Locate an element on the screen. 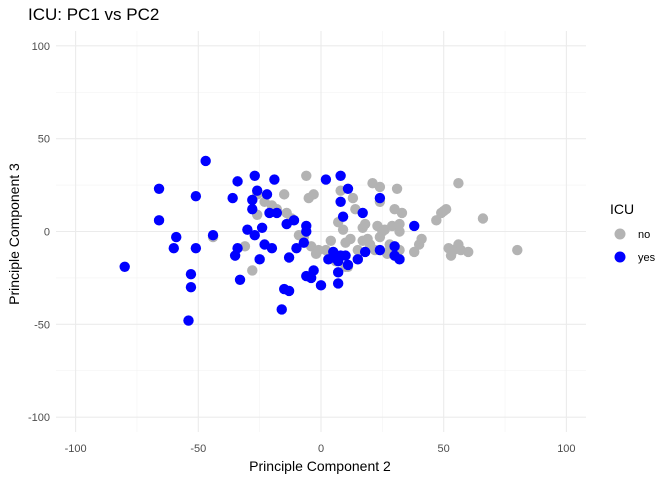 Image resolution: width=672 pixels, height=480 pixels. x-tick-label: 0 is located at coordinates (321, 449).